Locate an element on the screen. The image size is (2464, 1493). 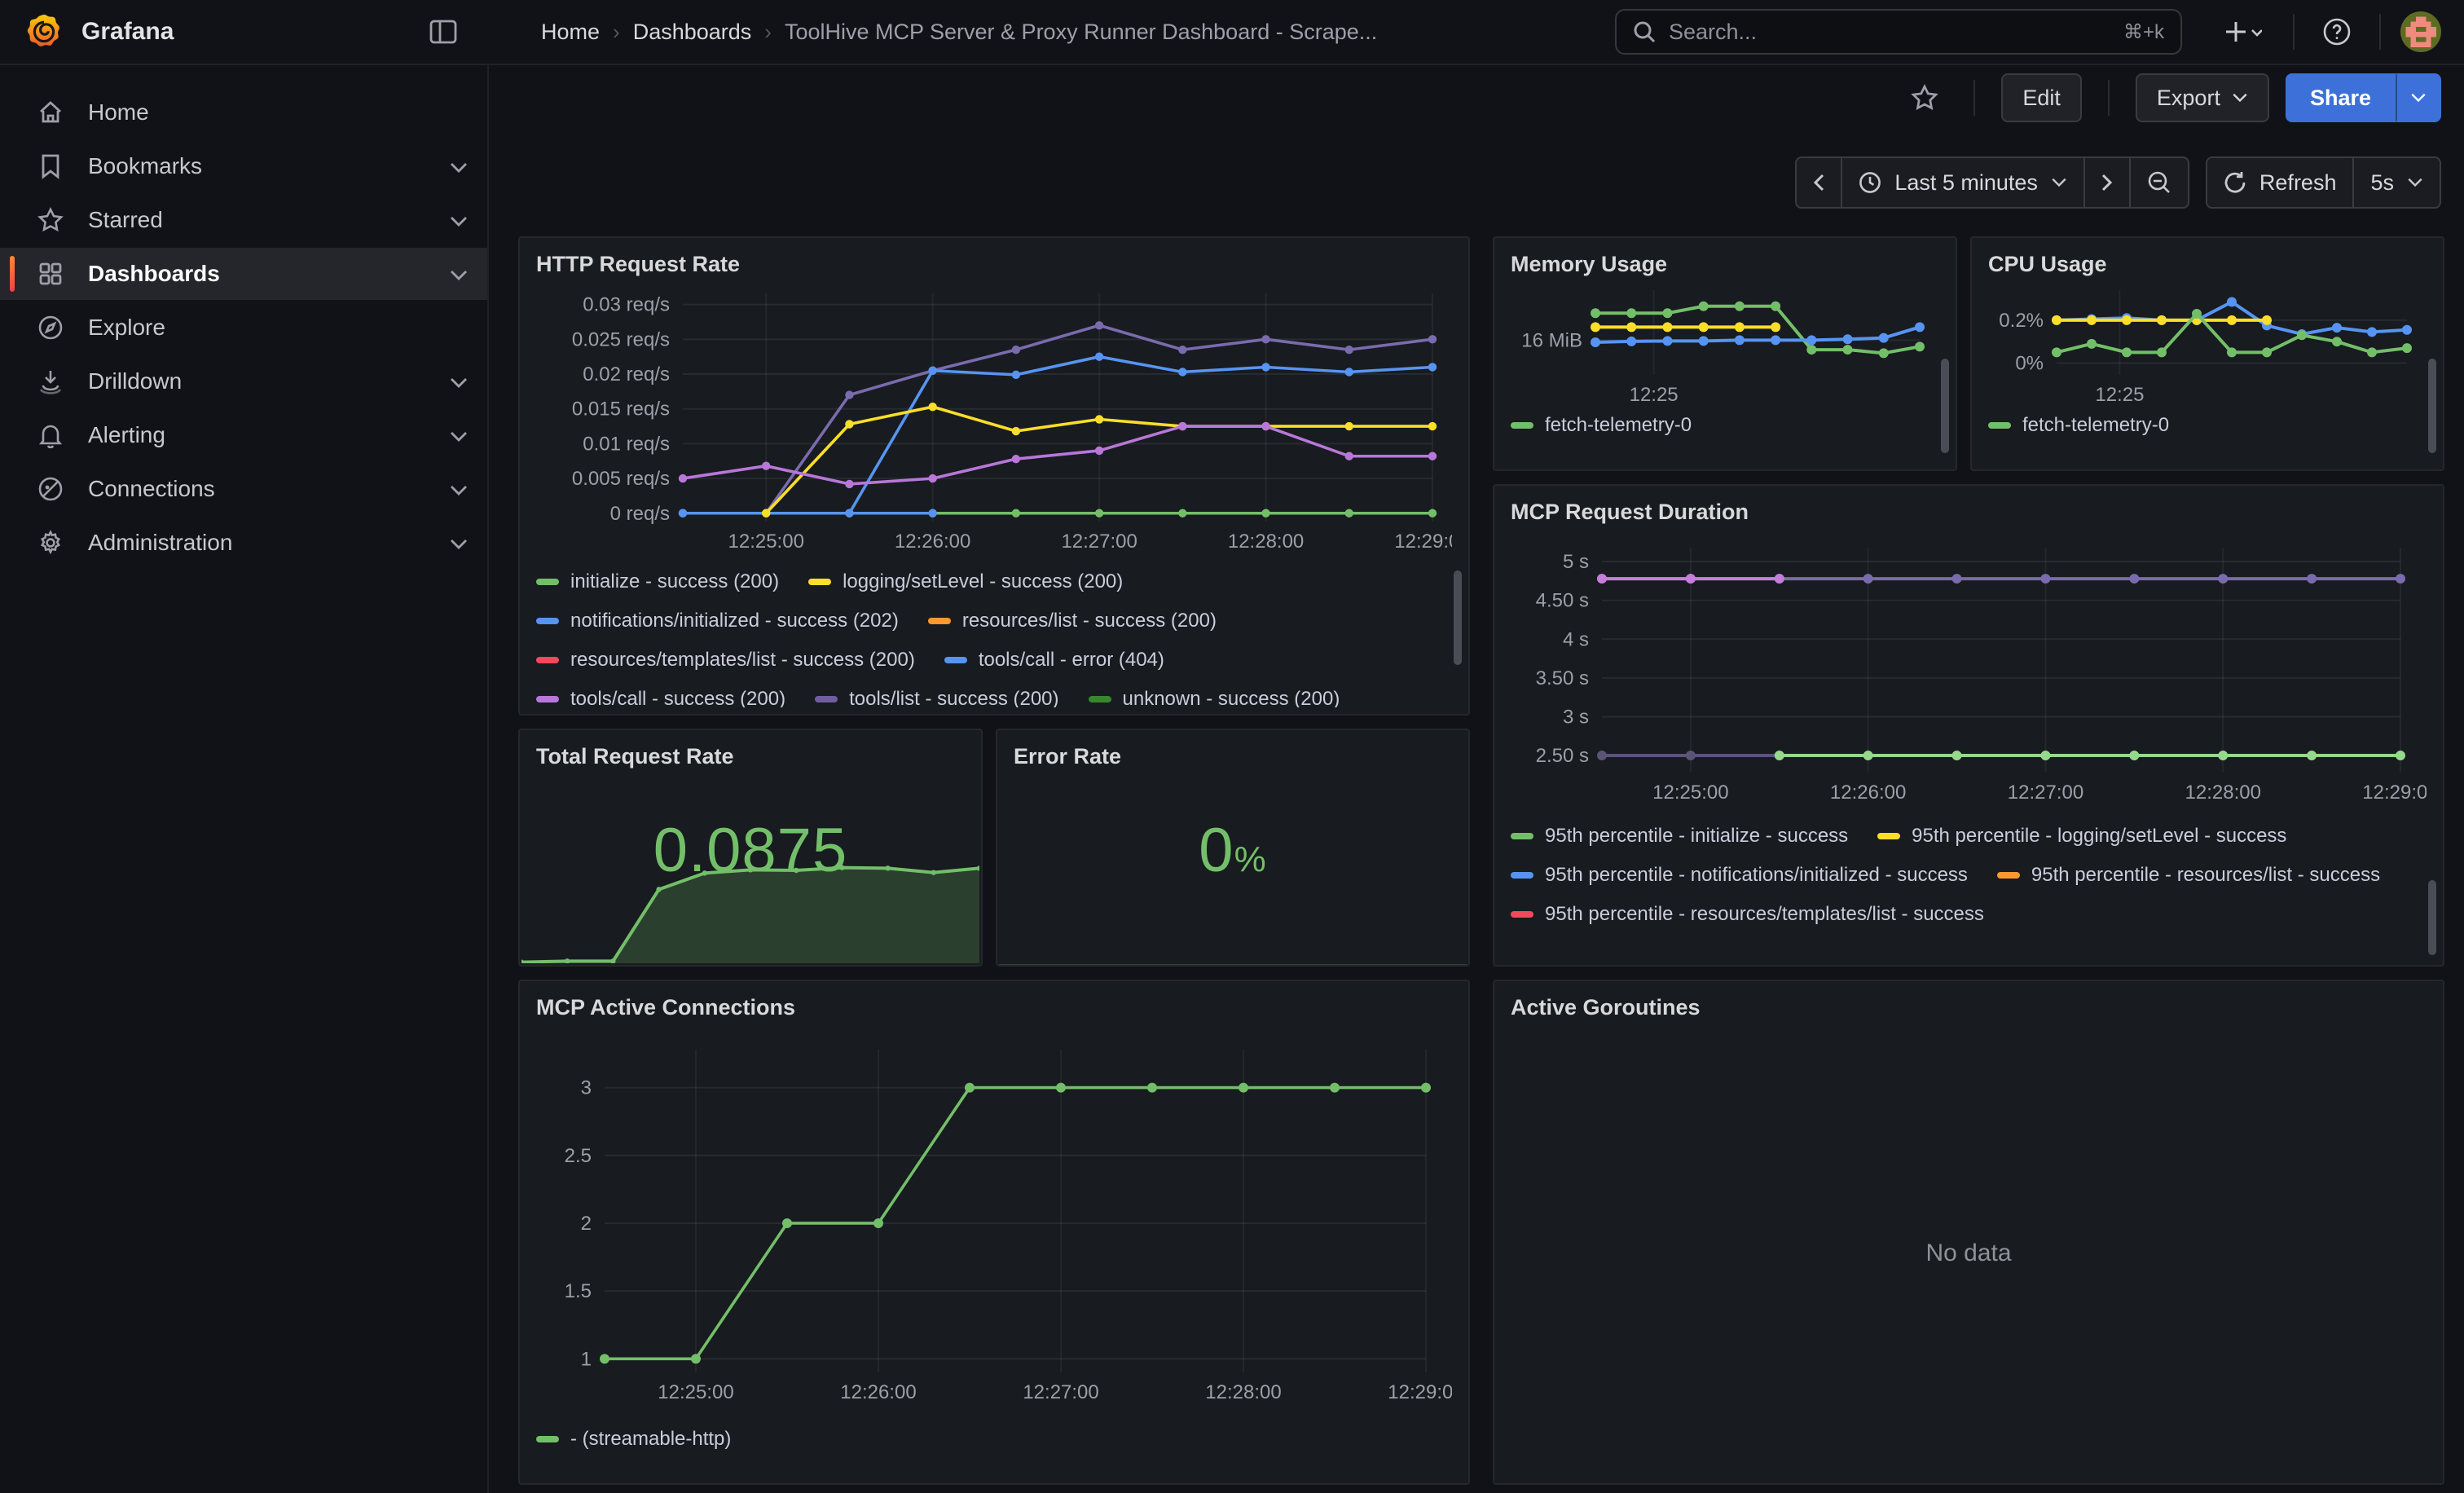
legend-item: resources/list - success (200) is located at coordinates (1072, 621).